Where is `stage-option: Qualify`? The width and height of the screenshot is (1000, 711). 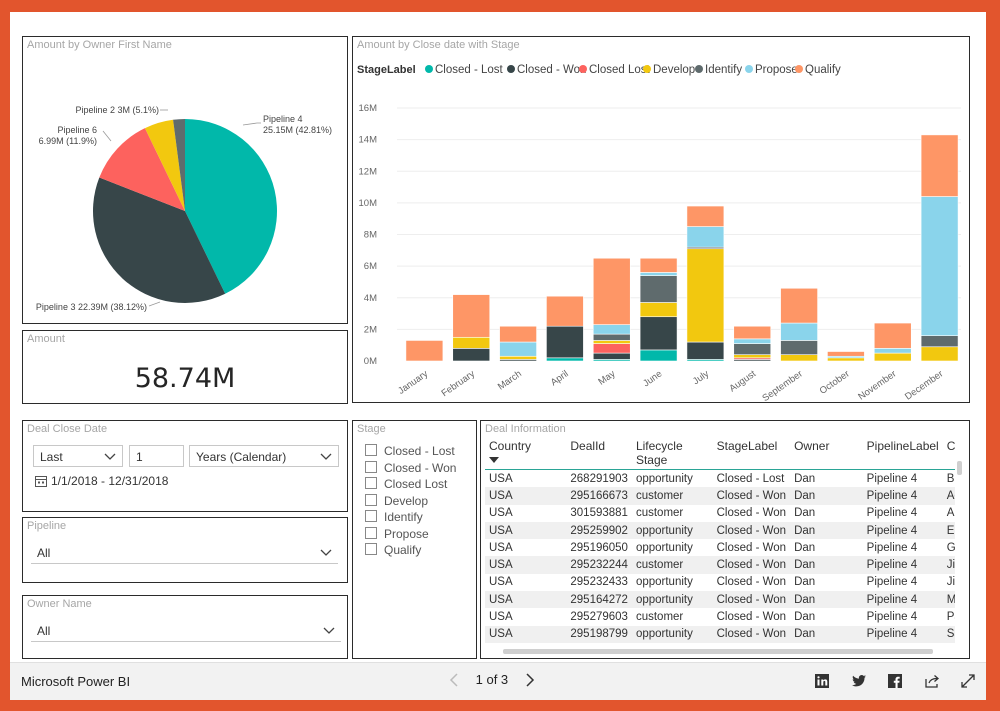
stage-option: Qualify is located at coordinates (393, 550).